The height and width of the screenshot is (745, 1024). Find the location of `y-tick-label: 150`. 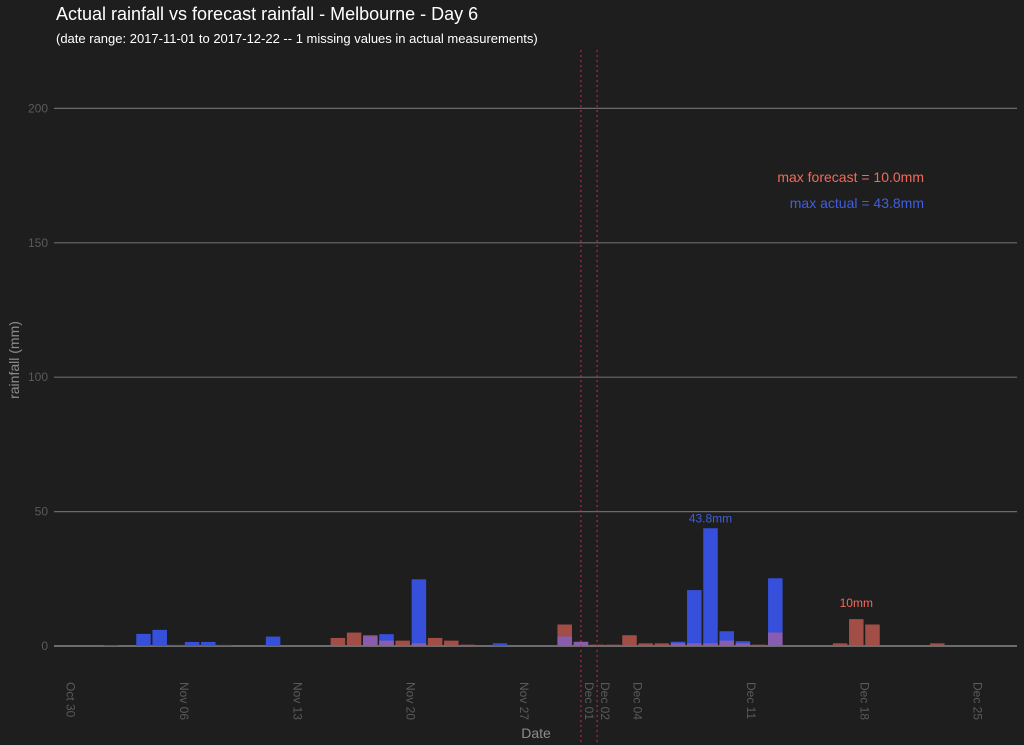

y-tick-label: 150 is located at coordinates (38, 243).